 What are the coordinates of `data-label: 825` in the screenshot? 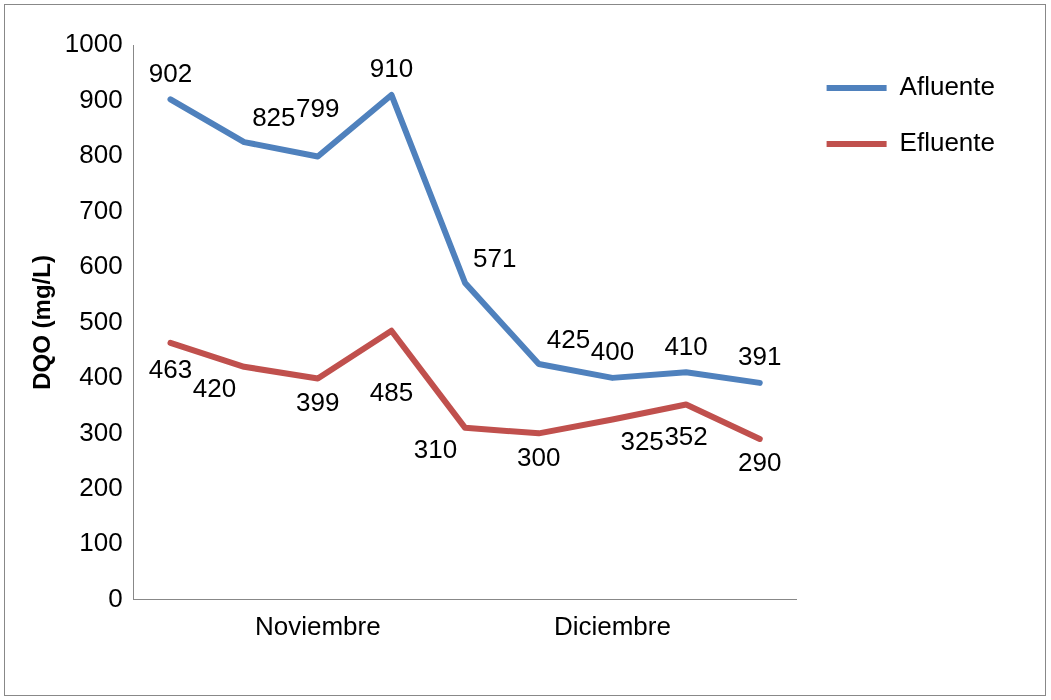 It's located at (274, 117).